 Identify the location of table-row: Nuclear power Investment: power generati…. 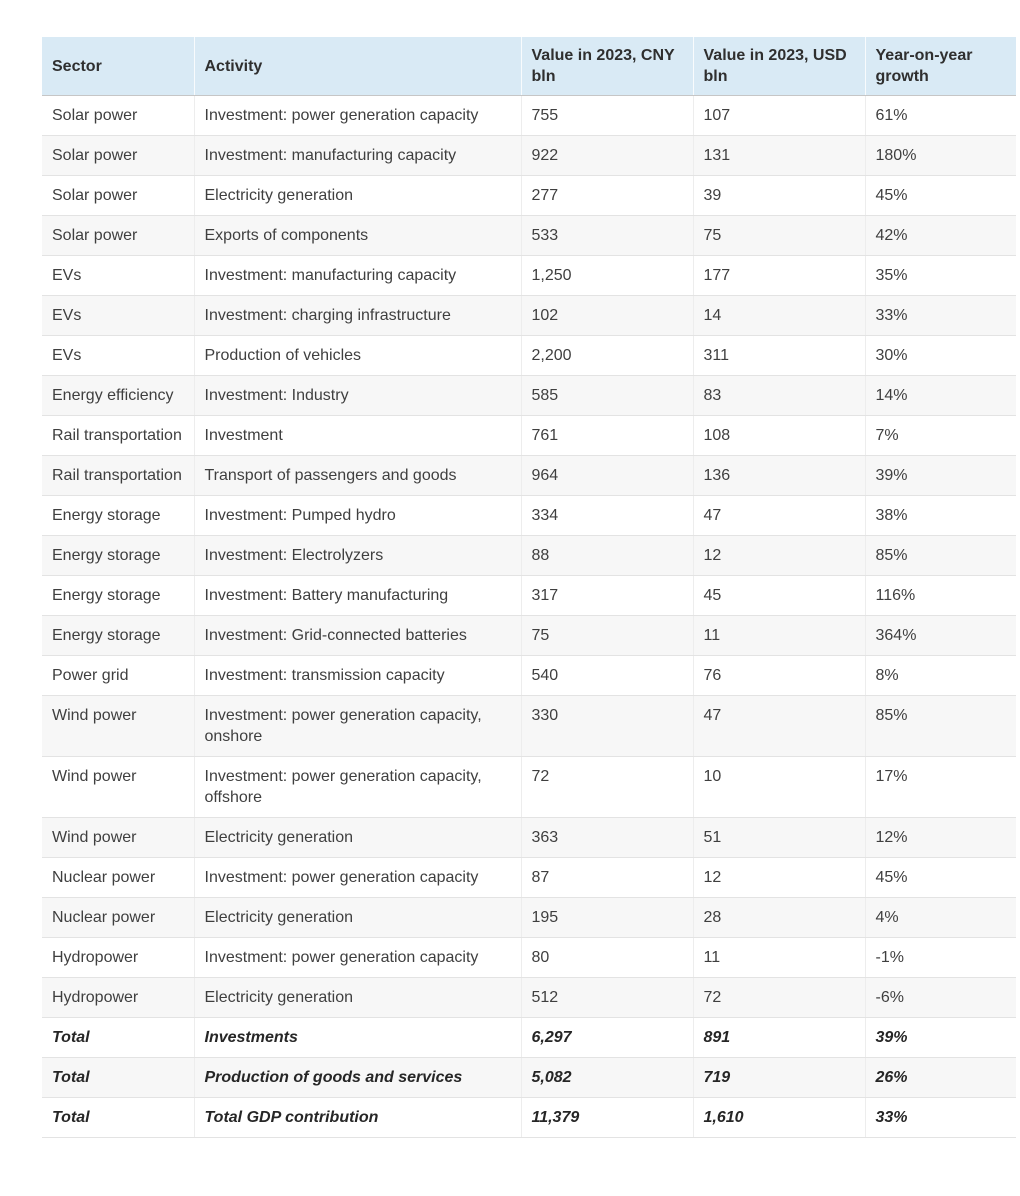
(529, 877).